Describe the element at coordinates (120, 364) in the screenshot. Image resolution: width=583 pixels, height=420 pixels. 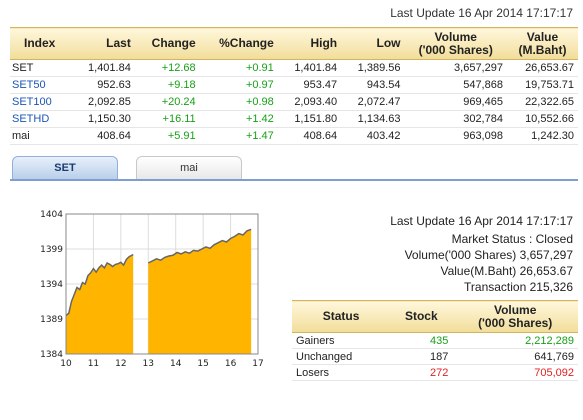
I see `x-tick-label: 12` at that location.